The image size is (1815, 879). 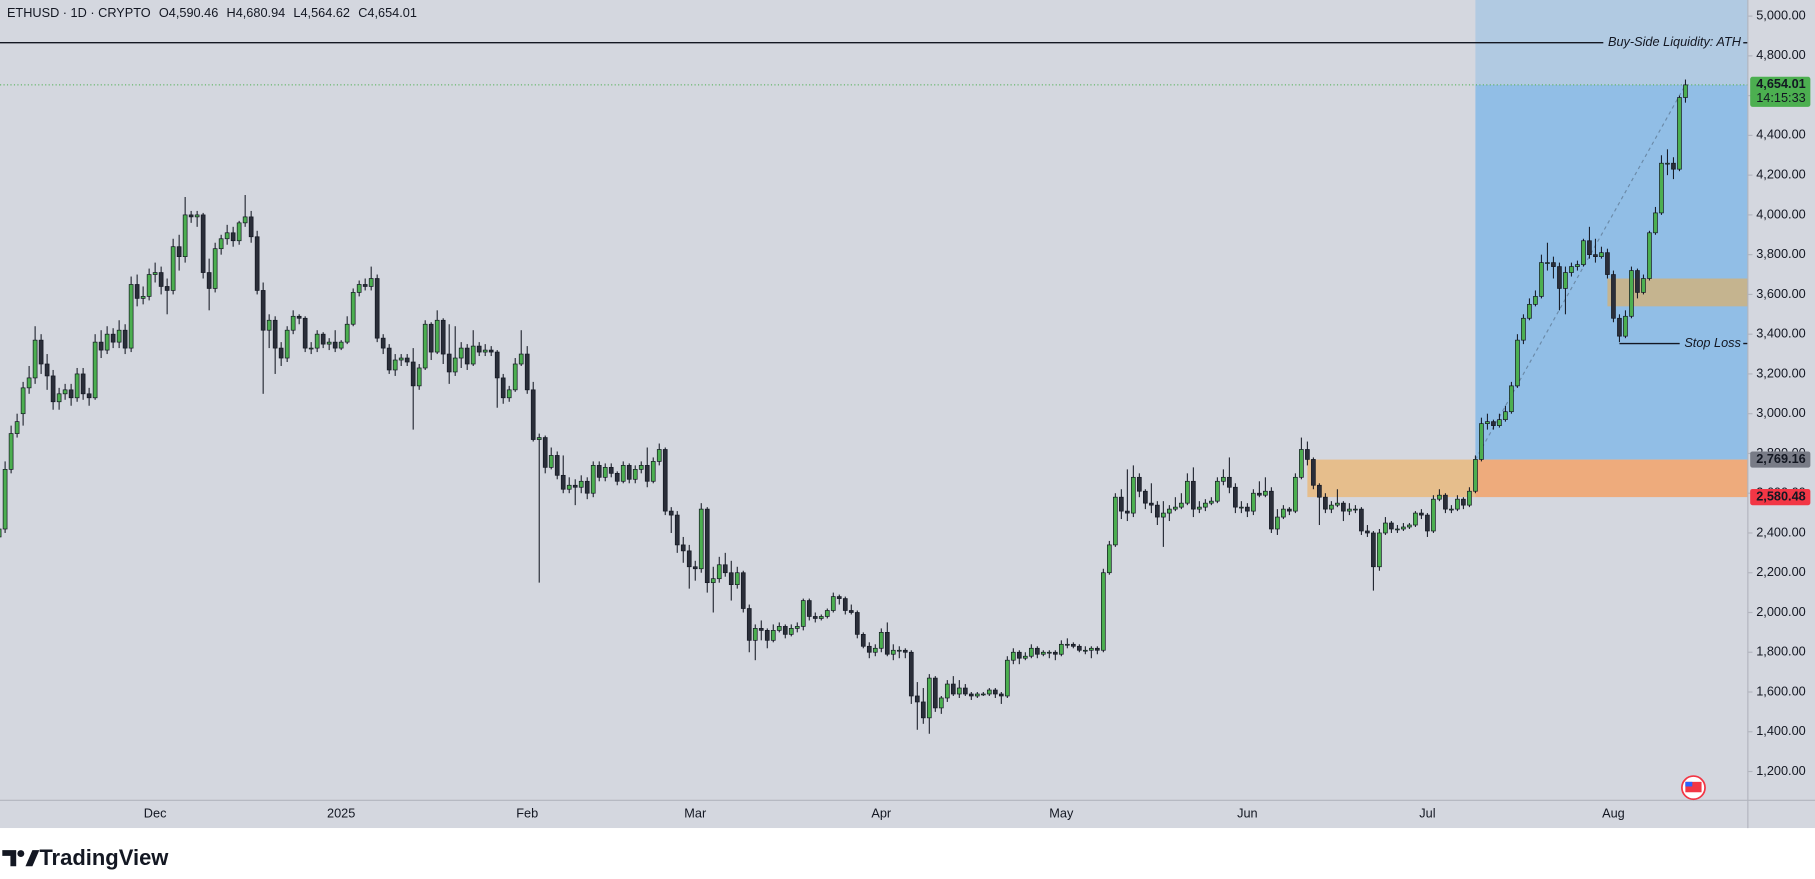 What do you see at coordinates (1781, 730) in the screenshot?
I see `y-tick-label: 1,400.00` at bounding box center [1781, 730].